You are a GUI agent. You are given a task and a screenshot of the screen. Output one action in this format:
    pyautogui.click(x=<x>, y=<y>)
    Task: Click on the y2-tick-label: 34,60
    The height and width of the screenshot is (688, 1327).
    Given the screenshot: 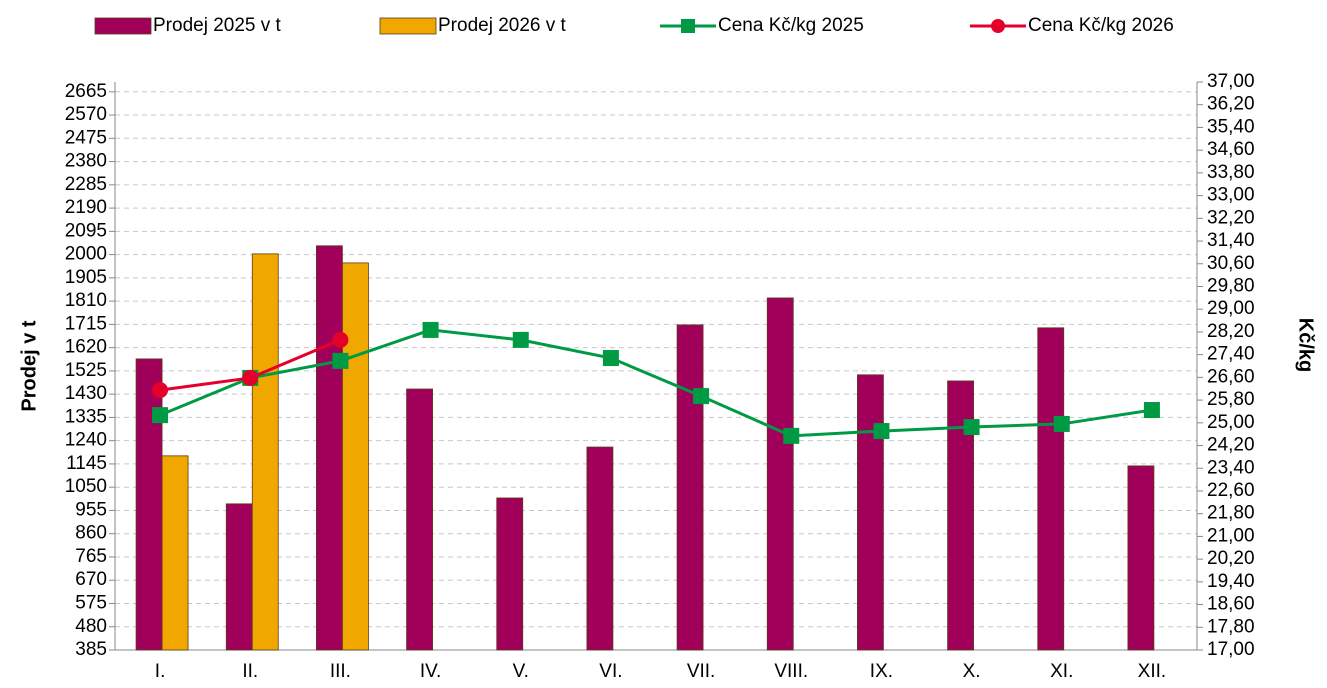 What is the action you would take?
    pyautogui.click(x=1231, y=149)
    